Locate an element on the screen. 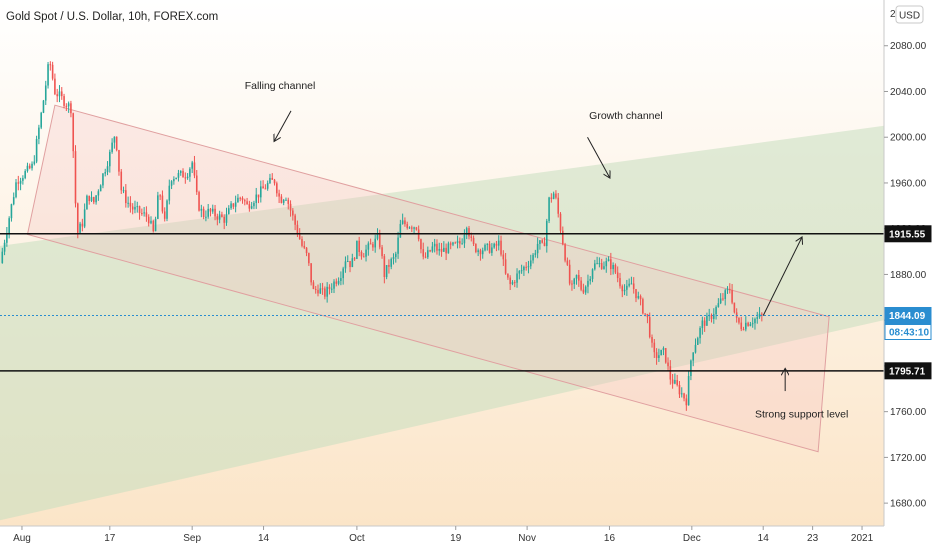 This screenshot has width=932, height=550. annotation-label: Falling channel is located at coordinates (280, 86).